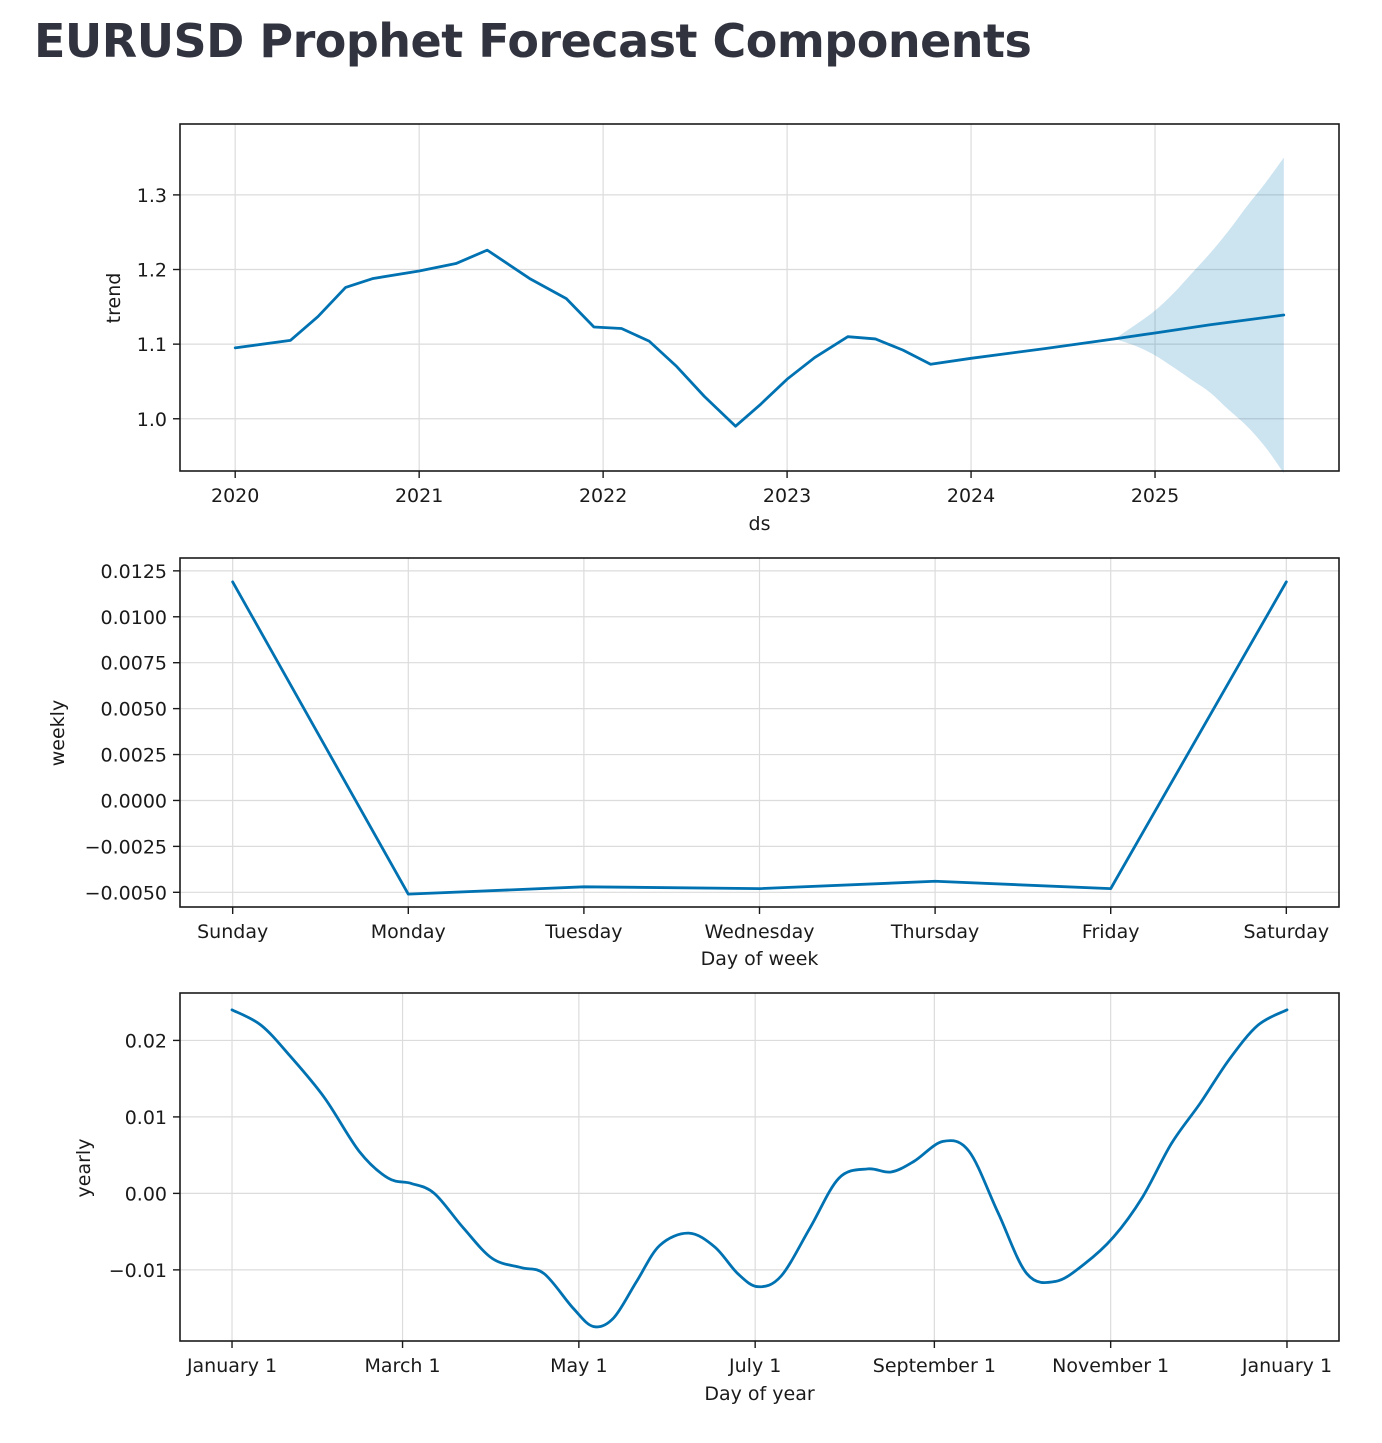  Describe the element at coordinates (760, 524) in the screenshot. I see `x-axis-label: ds` at that location.